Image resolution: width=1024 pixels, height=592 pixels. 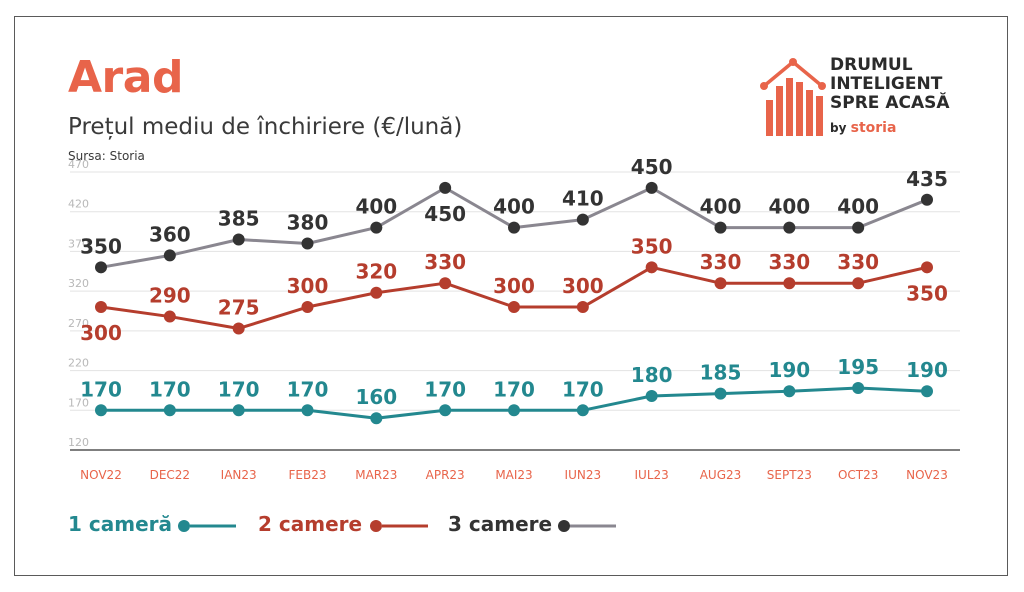 What do you see at coordinates (78, 402) in the screenshot?
I see `y-tick-label: 170` at bounding box center [78, 402].